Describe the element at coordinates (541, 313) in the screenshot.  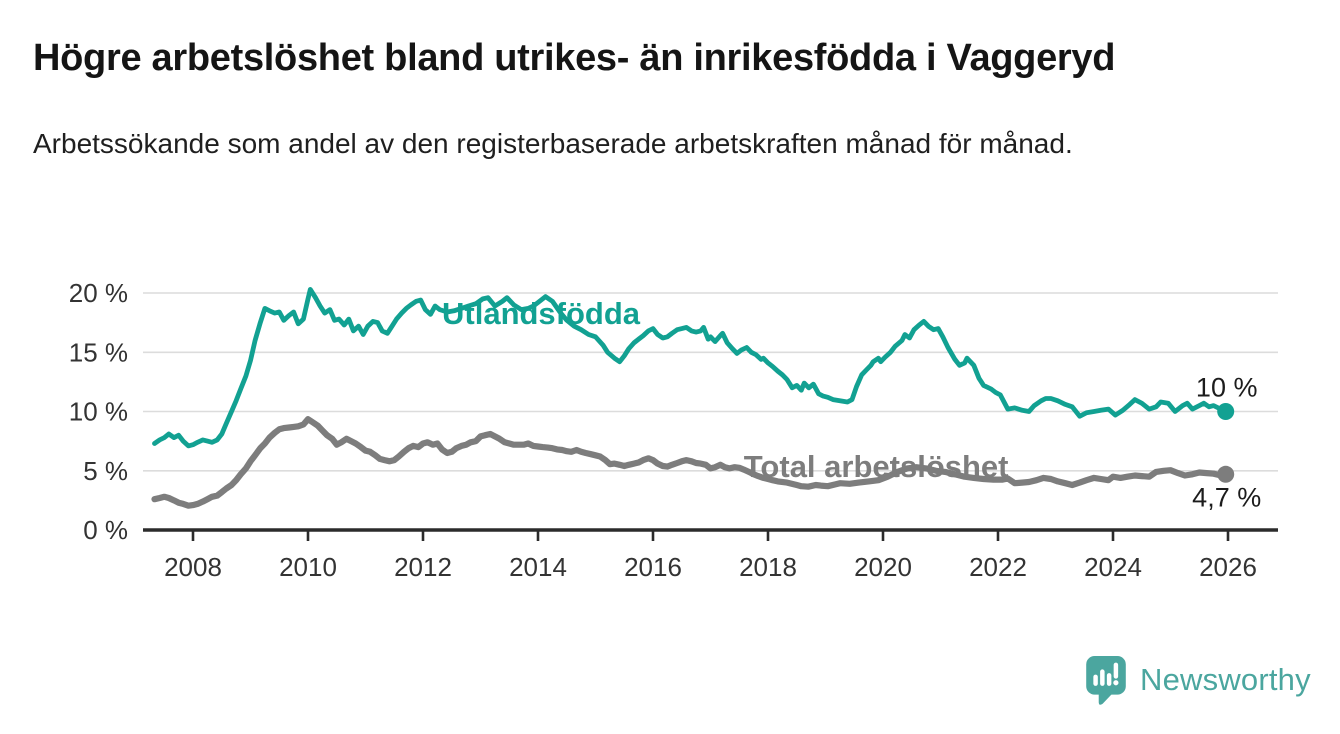
I see `series-label-utlandsfodda: Utlandsfödda` at that location.